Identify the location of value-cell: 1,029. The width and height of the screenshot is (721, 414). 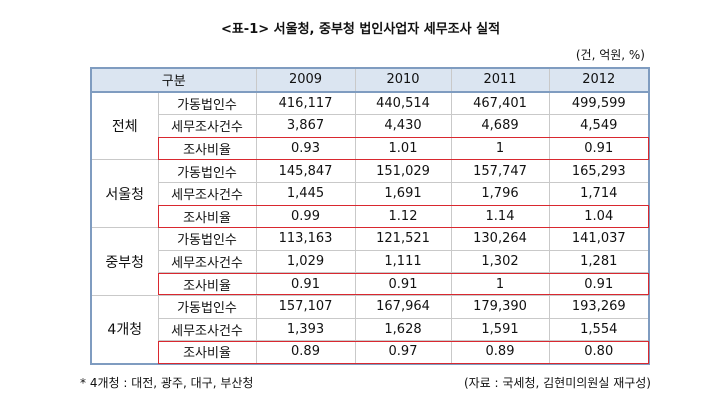
(305, 261).